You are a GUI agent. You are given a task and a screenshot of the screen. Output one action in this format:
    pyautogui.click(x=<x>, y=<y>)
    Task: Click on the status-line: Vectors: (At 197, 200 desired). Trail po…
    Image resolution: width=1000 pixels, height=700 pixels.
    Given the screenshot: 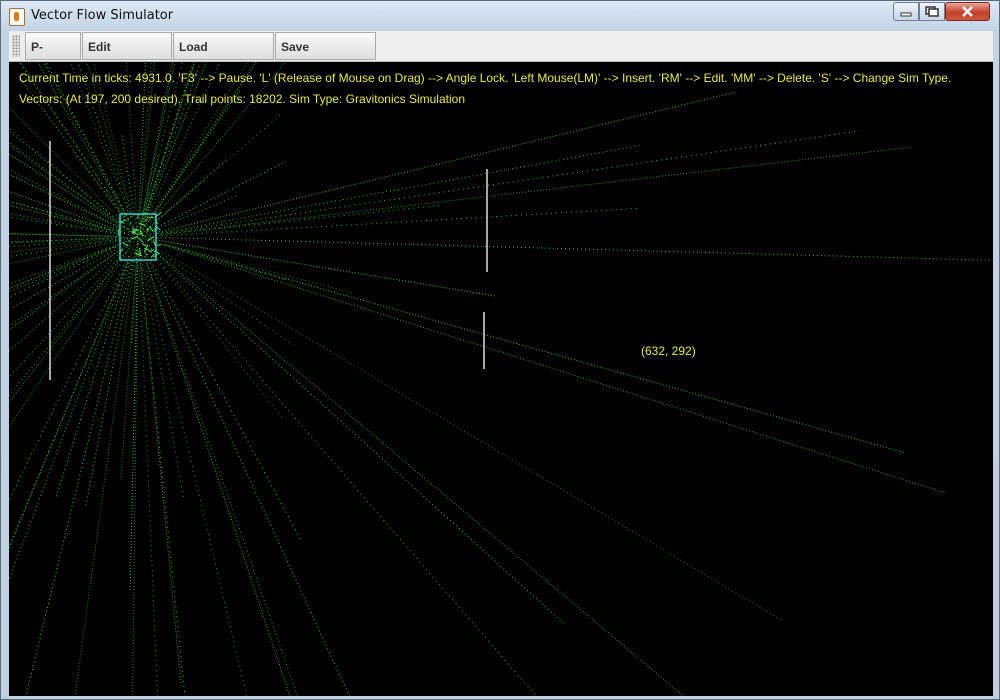 What is the action you would take?
    pyautogui.click(x=242, y=99)
    